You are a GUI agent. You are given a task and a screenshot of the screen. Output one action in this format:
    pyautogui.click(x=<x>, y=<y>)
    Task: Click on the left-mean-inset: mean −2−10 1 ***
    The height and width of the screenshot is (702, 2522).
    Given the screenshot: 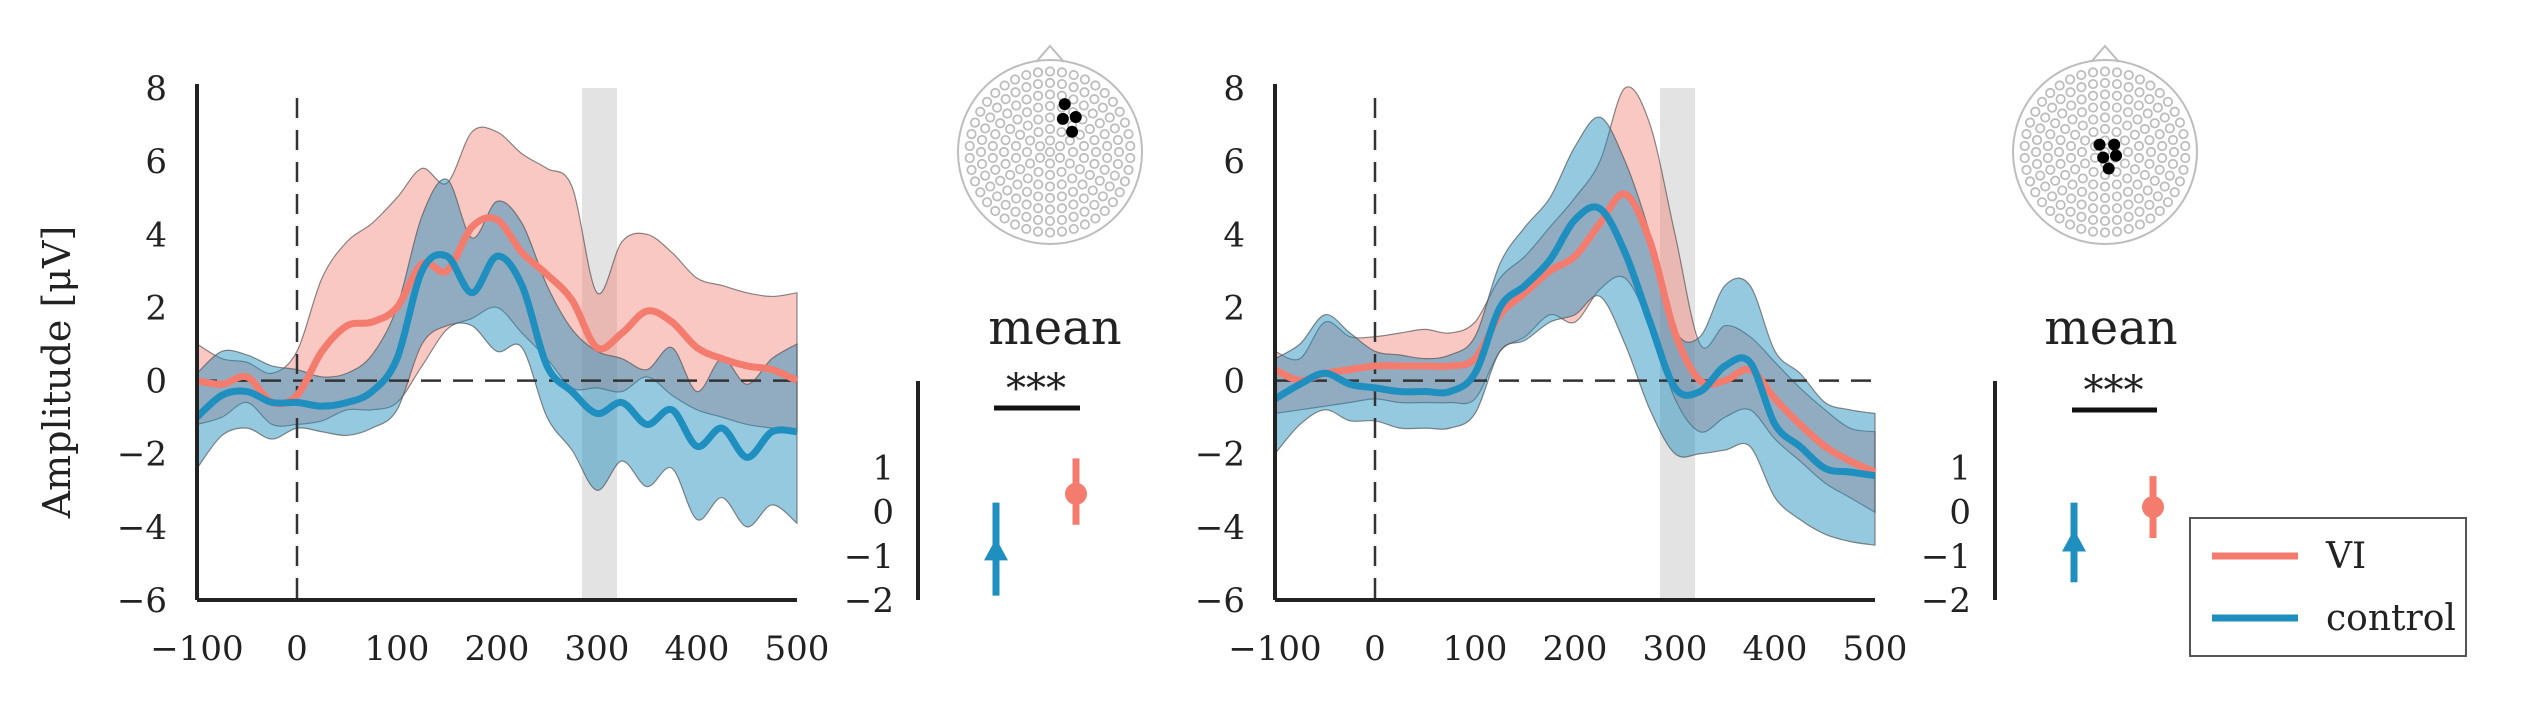 What is the action you would take?
    pyautogui.click(x=983, y=460)
    